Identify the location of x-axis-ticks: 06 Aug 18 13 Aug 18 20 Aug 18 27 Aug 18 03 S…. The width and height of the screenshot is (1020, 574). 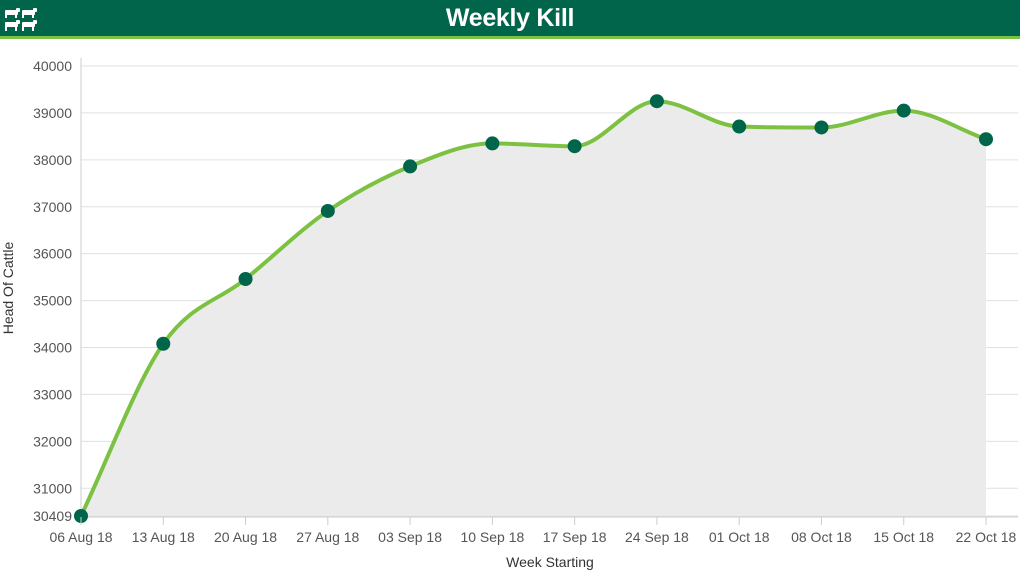
(533, 531).